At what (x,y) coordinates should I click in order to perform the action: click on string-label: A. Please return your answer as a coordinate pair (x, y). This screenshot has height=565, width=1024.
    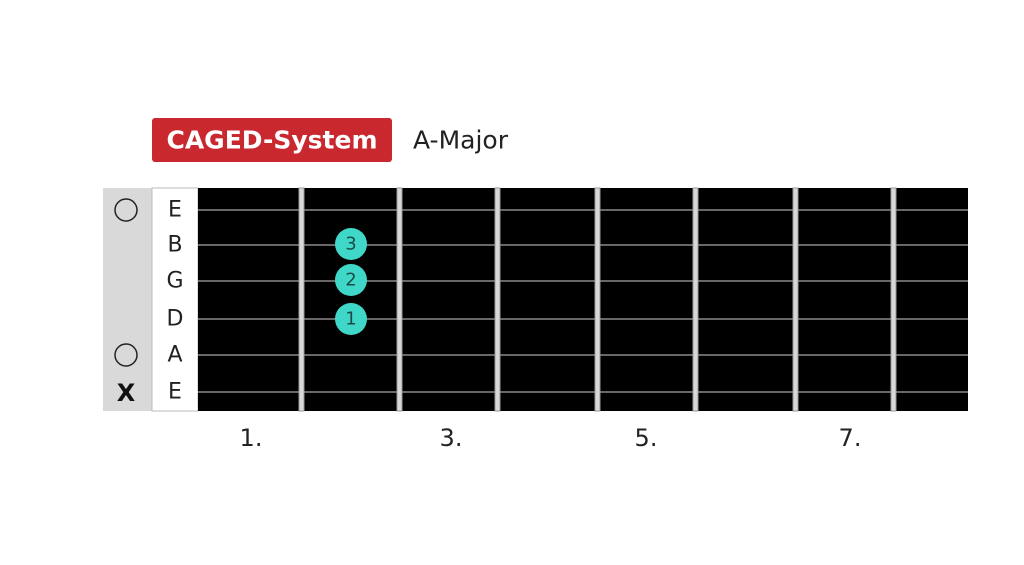
    Looking at the image, I should click on (174, 355).